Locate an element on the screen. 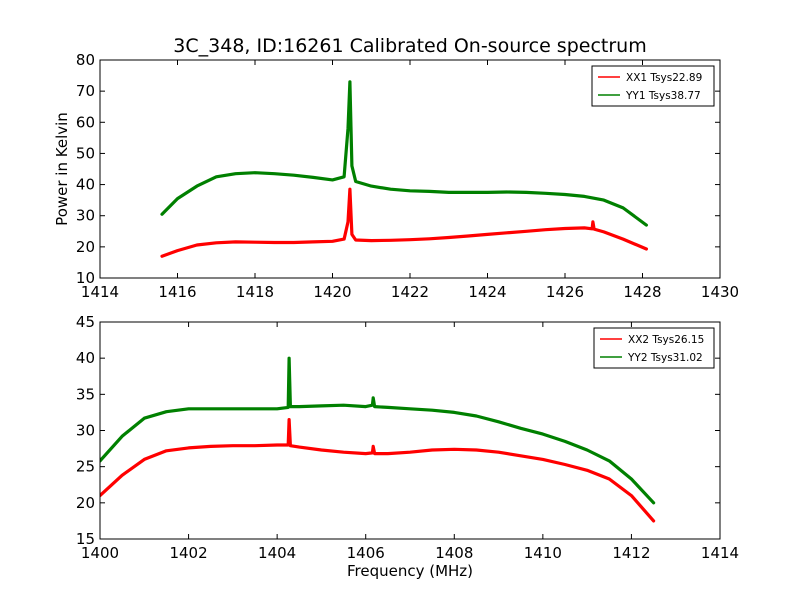 The height and width of the screenshot is (600, 800). y-tick-label: 50 is located at coordinates (85, 153).